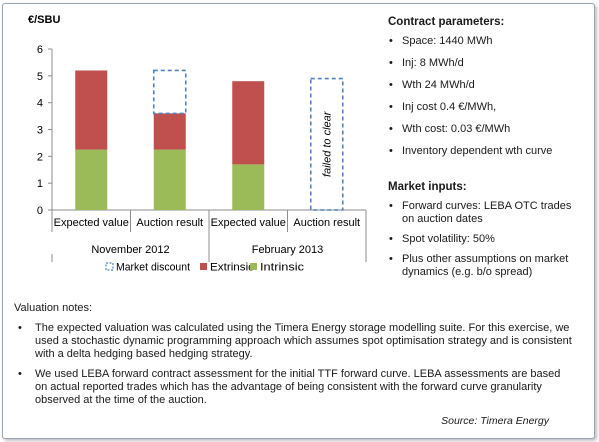 The image size is (599, 442). I want to click on x-group-label: November 2012, so click(130, 250).